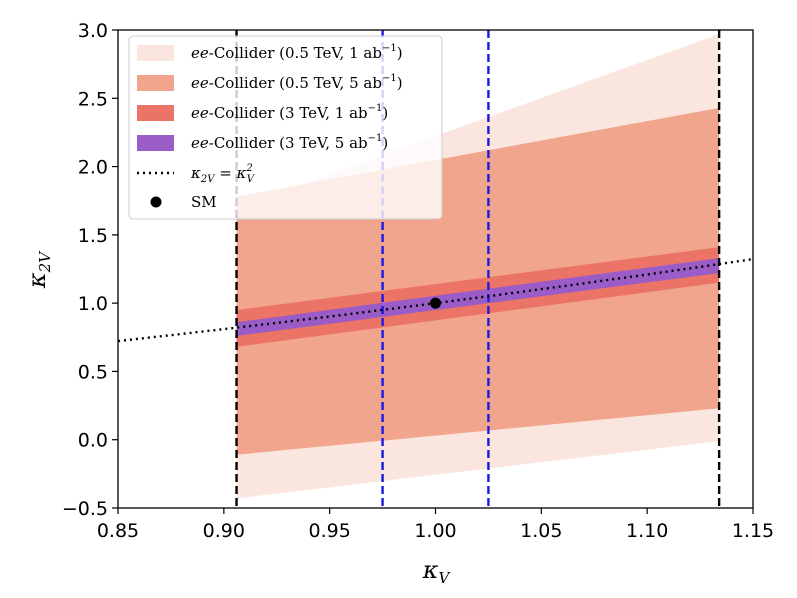  Describe the element at coordinates (430, 570) in the screenshot. I see `x-axis-label-symbol: κ` at that location.